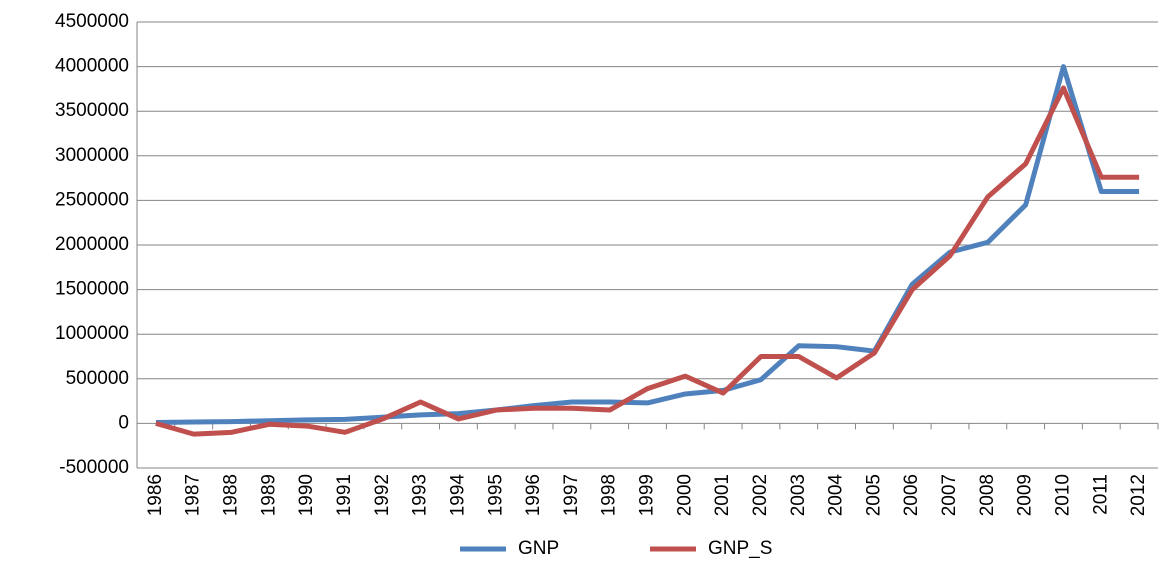 The width and height of the screenshot is (1166, 575). Describe the element at coordinates (949, 495) in the screenshot. I see `x-tick-label: 2007` at that location.